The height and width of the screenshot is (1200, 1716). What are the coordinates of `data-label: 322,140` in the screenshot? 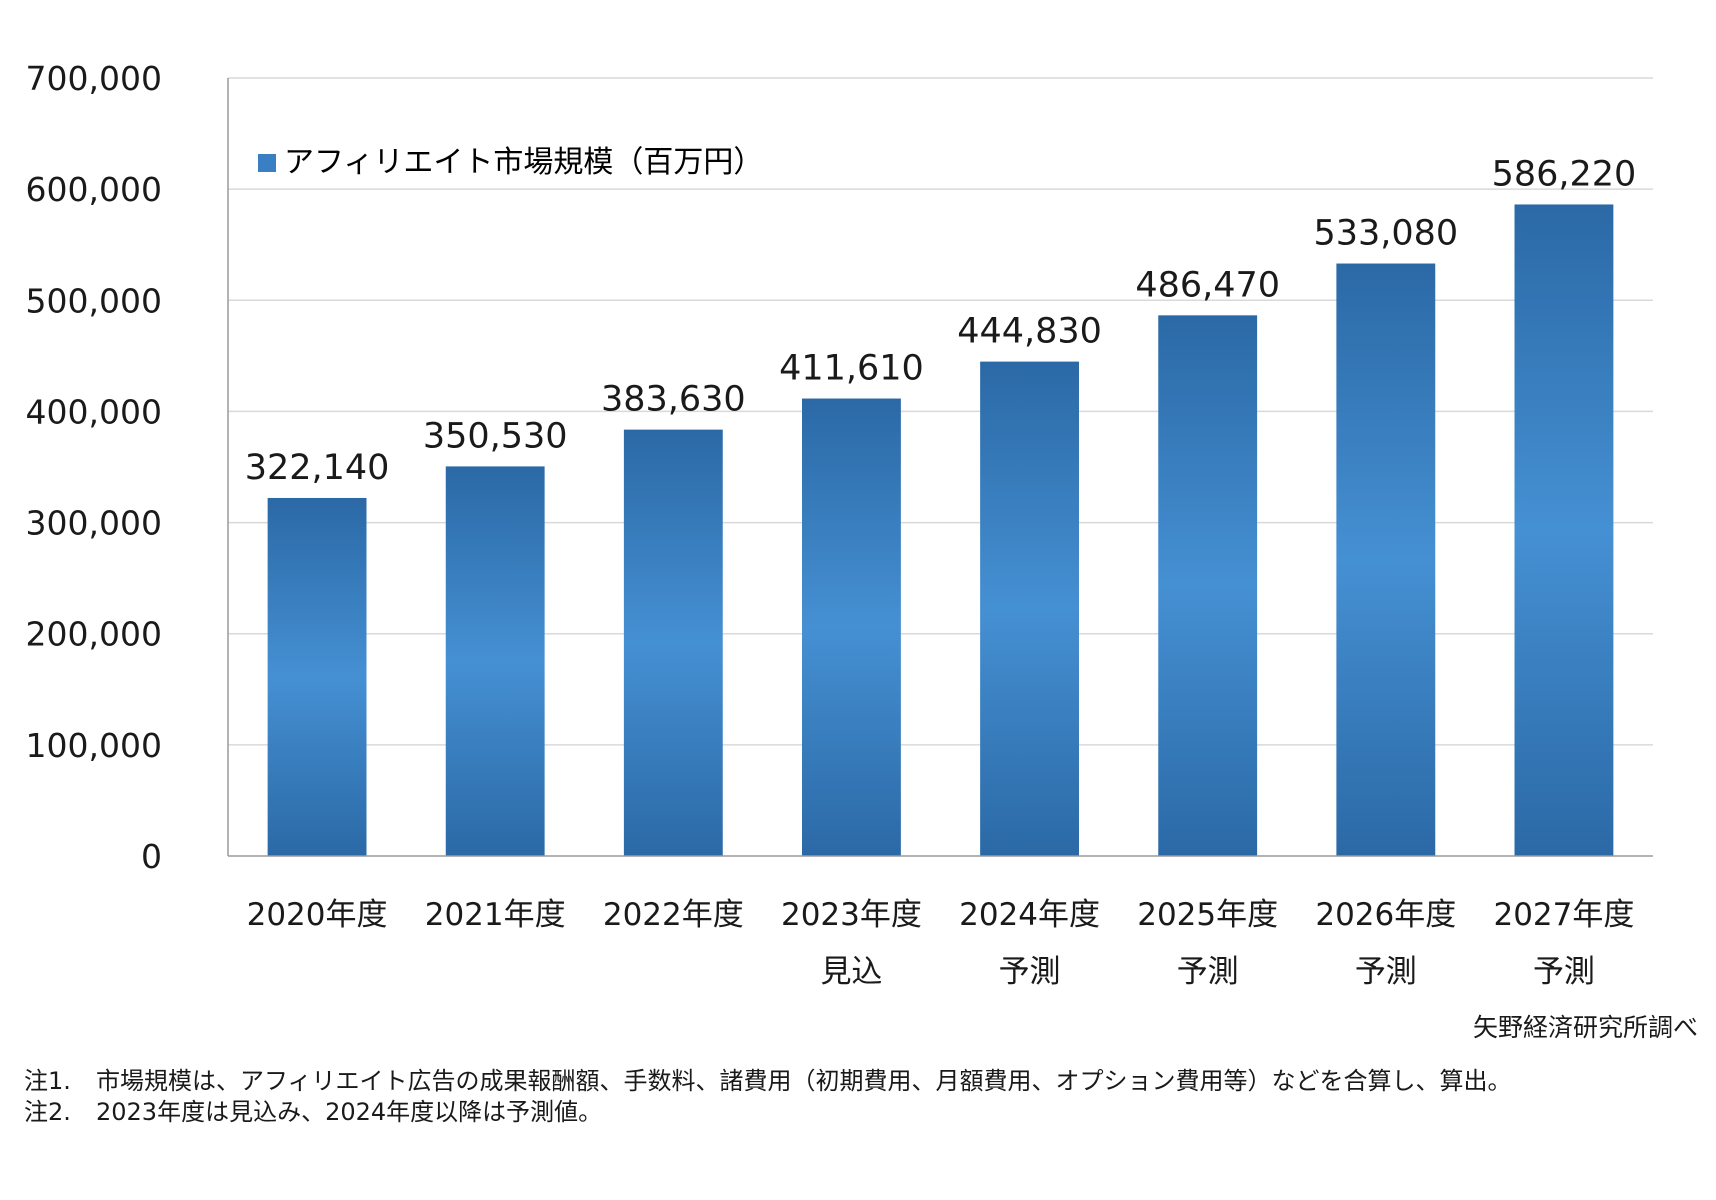 It's located at (317, 468).